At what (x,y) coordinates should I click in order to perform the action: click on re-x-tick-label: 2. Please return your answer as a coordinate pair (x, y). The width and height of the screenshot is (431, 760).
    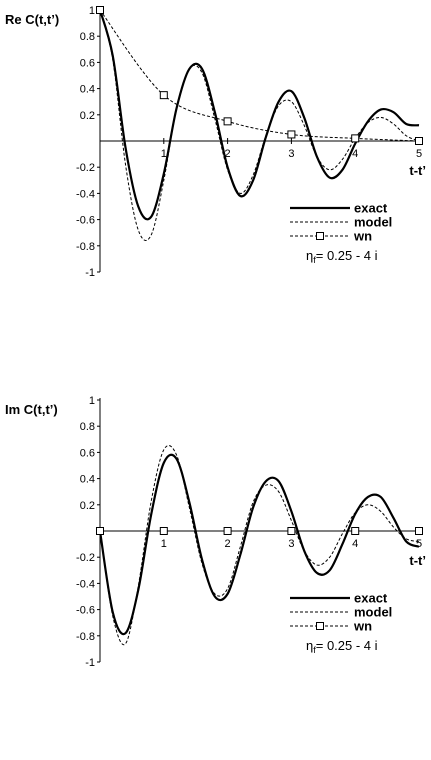
    Looking at the image, I should click on (228, 154).